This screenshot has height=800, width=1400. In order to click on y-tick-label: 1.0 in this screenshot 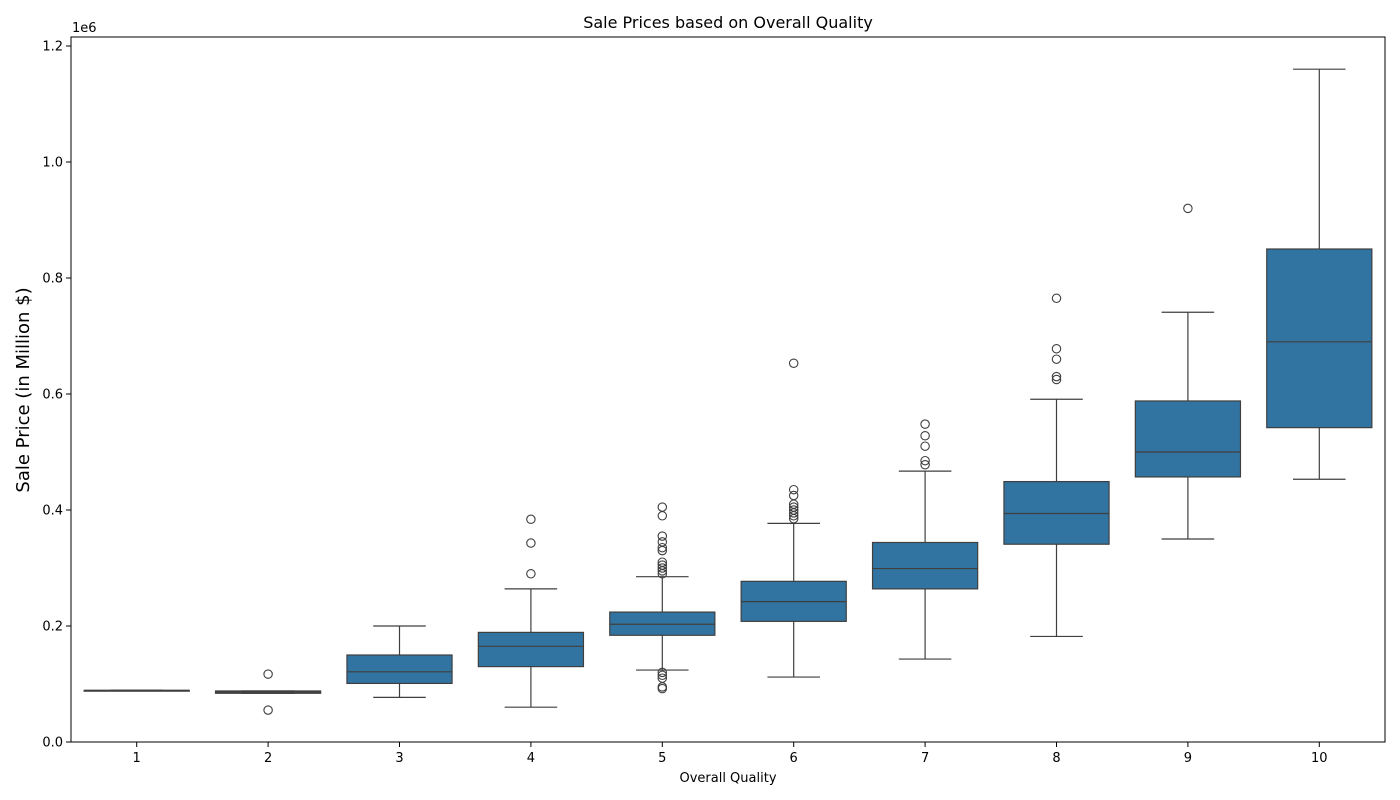, I will do `click(52, 163)`.